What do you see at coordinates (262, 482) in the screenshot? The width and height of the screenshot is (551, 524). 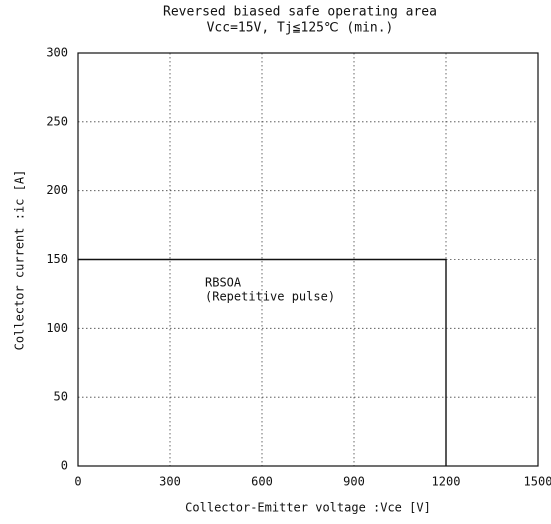 I see `x-tick-label: 600` at bounding box center [262, 482].